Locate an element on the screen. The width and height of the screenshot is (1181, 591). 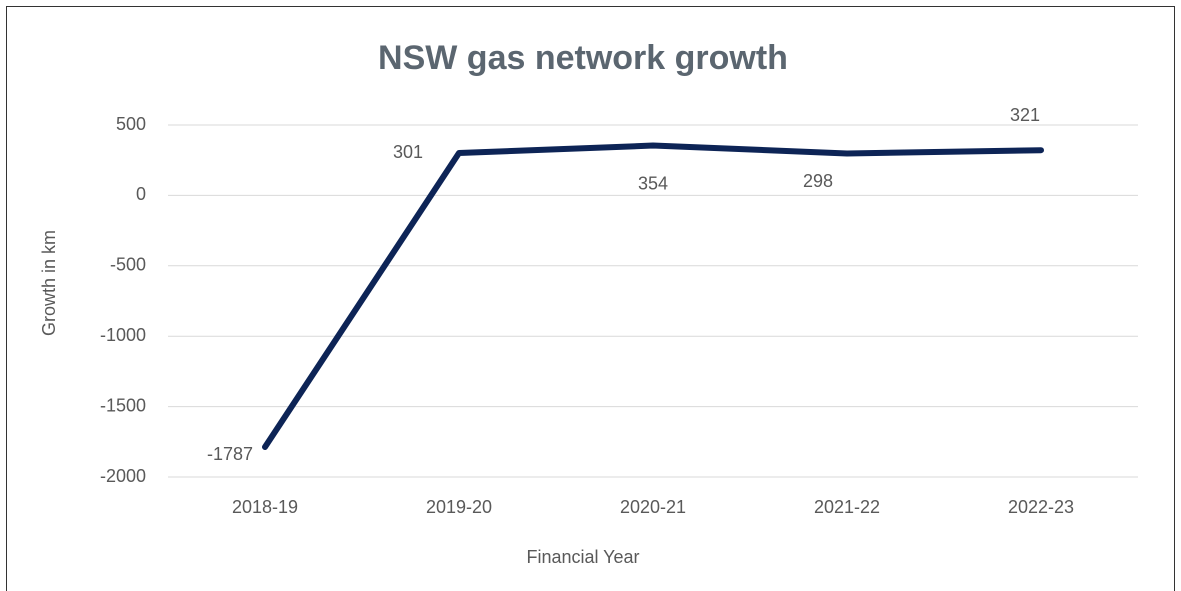
y-tick-label: -1000 is located at coordinates (123, 335).